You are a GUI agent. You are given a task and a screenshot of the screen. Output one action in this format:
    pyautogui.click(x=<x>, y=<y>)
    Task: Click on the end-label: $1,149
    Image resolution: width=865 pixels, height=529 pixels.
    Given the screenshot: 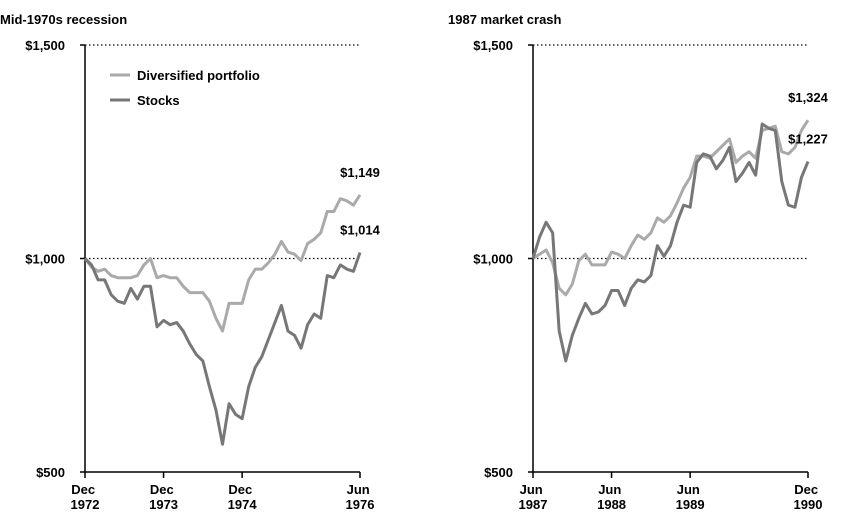 What is the action you would take?
    pyautogui.click(x=360, y=172)
    